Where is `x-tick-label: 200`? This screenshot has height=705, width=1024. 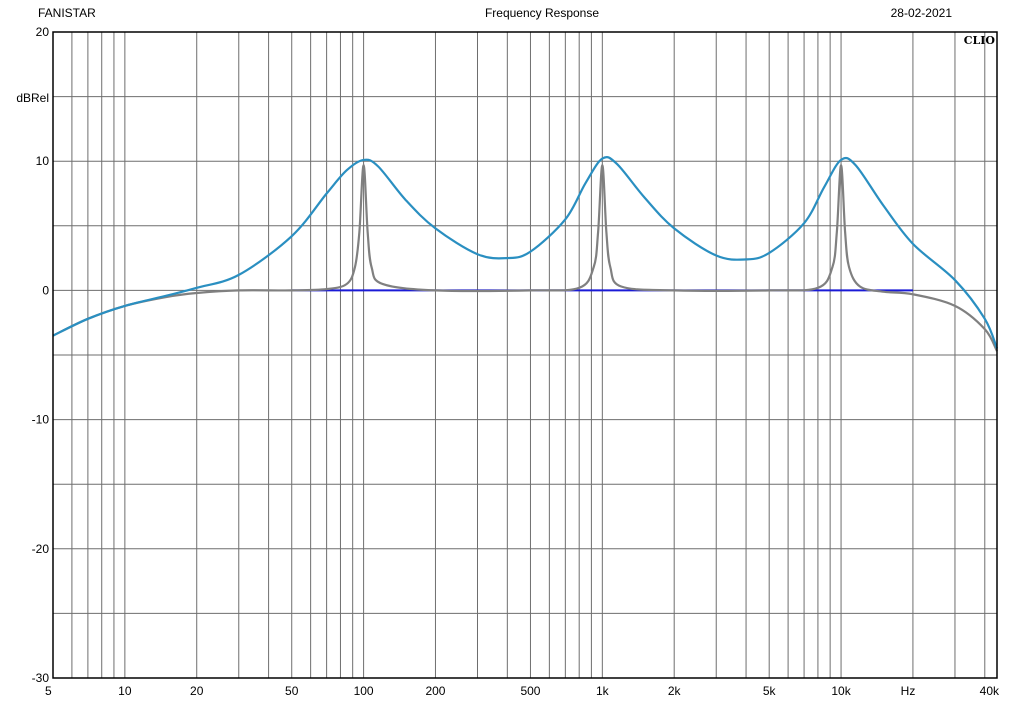
x-tick-label: 200 is located at coordinates (435, 691).